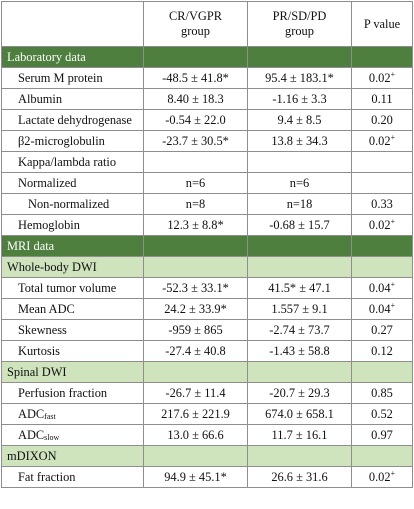 This screenshot has height=509, width=414. What do you see at coordinates (72, 414) in the screenshot?
I see `row-label: ADCfast` at bounding box center [72, 414].